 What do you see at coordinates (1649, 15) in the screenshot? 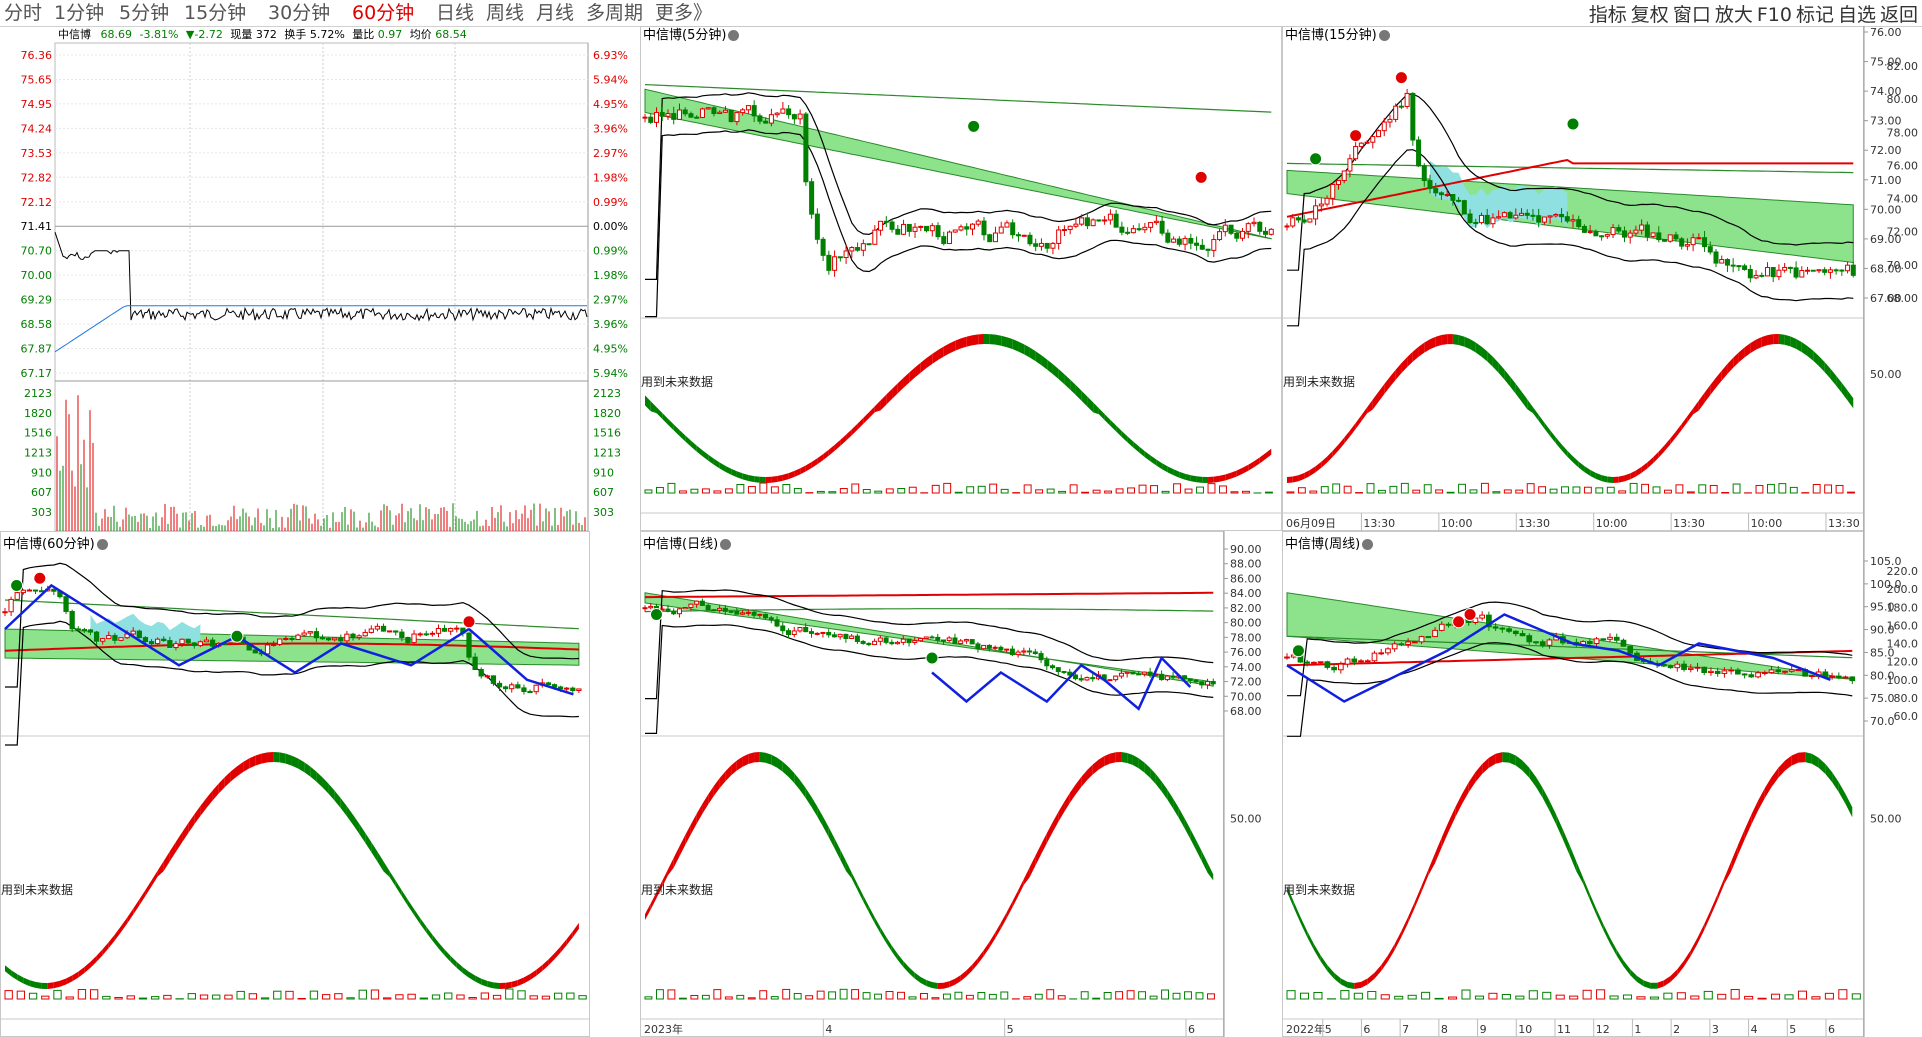
I see `tool-复权: 复权` at bounding box center [1649, 15].